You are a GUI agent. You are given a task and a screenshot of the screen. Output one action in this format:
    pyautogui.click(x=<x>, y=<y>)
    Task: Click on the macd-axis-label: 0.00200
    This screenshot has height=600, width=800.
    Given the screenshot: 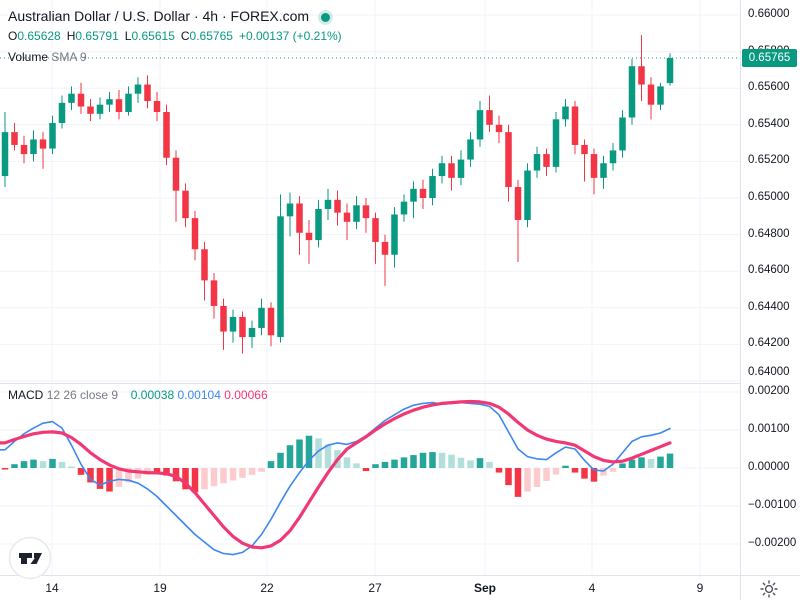 What is the action you would take?
    pyautogui.click(x=769, y=391)
    